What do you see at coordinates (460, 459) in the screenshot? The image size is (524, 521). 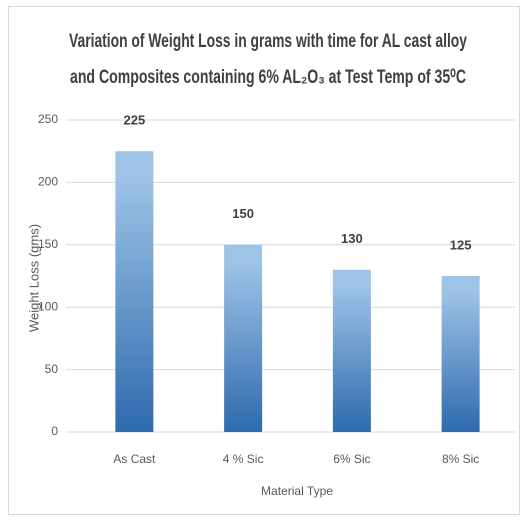 I see `x-tick-label: 8% Sic` at bounding box center [460, 459].